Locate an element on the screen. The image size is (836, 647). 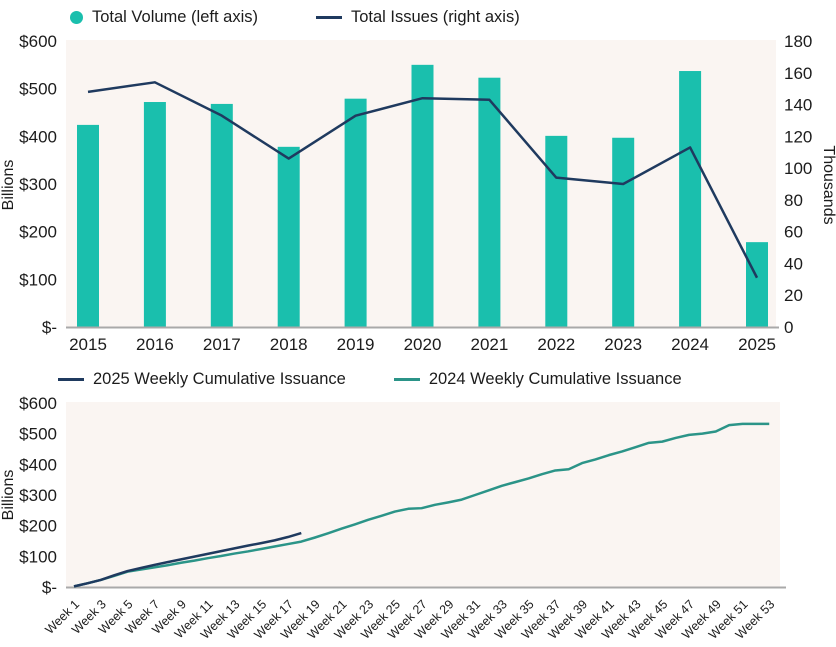
right-axis-tick-label: 120 is located at coordinates (798, 136).